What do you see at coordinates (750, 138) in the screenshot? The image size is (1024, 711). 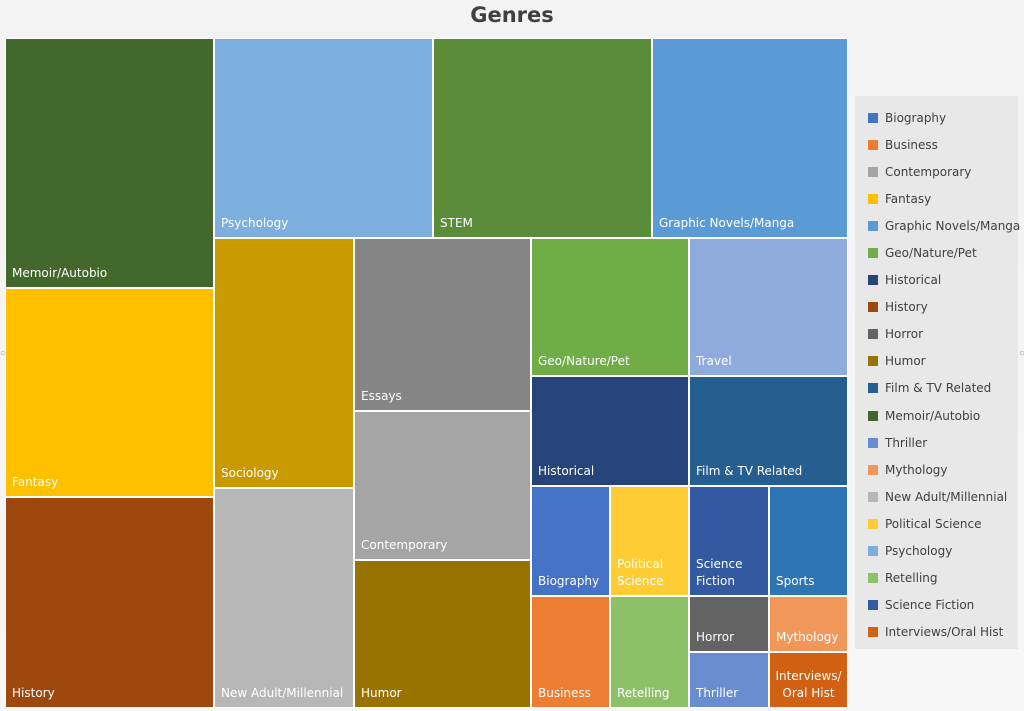 I see `treemap-tile-graphic-novels-manga: Graphic Novels/Manga` at bounding box center [750, 138].